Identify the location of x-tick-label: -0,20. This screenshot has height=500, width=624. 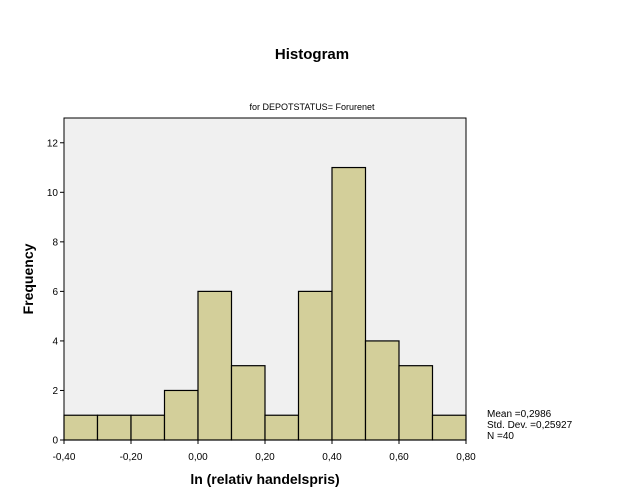
(131, 457).